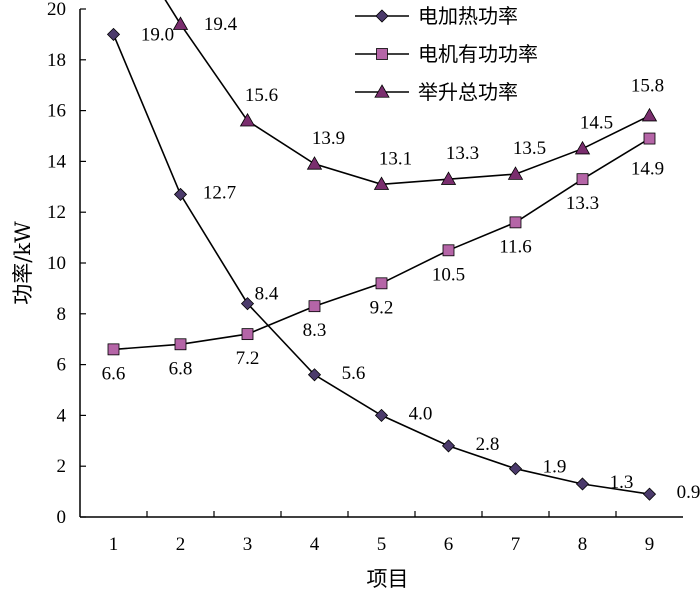 The image size is (700, 593). I want to click on y-tick-label: 16, so click(56, 111).